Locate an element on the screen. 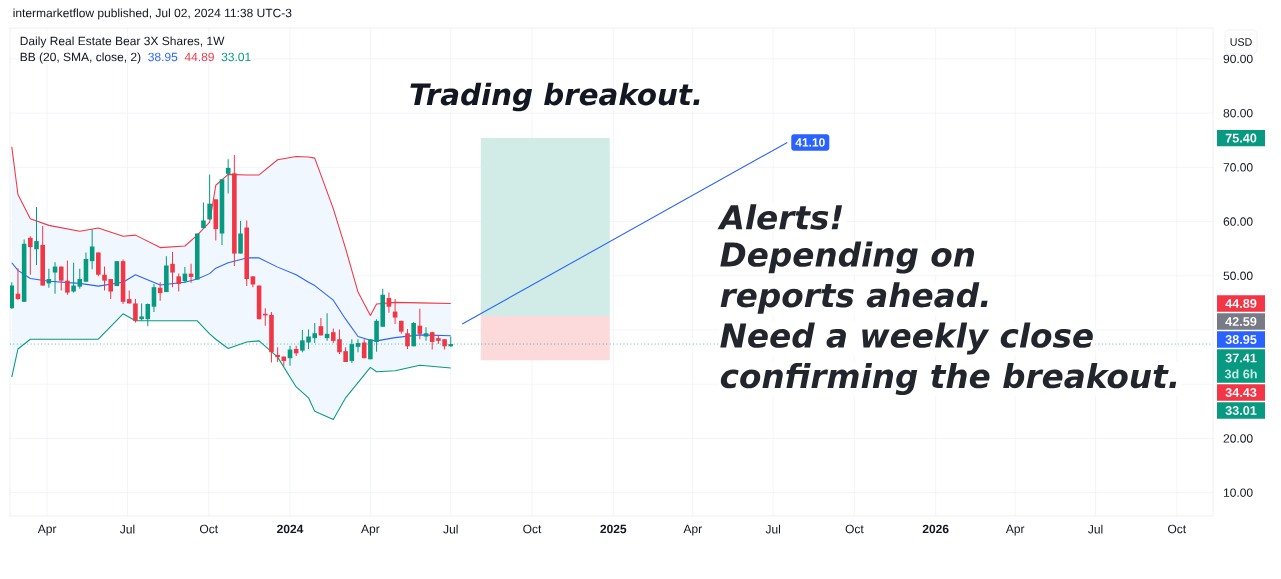  x-tick-label: 2024 is located at coordinates (290, 529).